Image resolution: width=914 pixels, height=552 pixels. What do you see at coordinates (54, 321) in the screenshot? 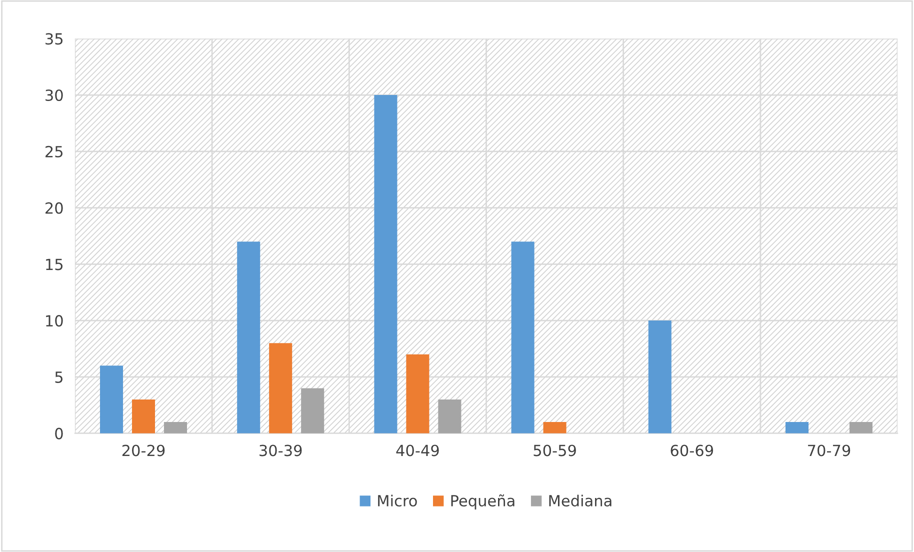
I see `y-tick-label: 10` at bounding box center [54, 321].